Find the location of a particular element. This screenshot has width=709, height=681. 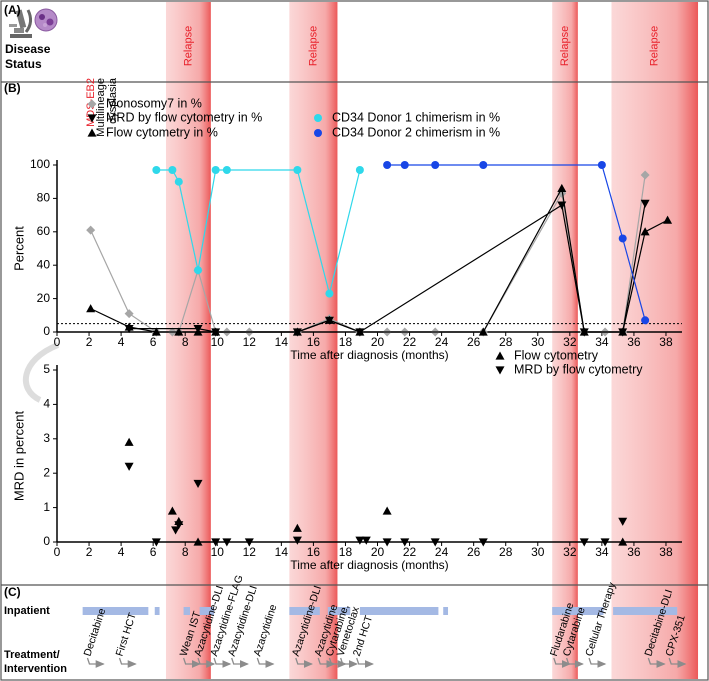

series-line is located at coordinates (516, 242).